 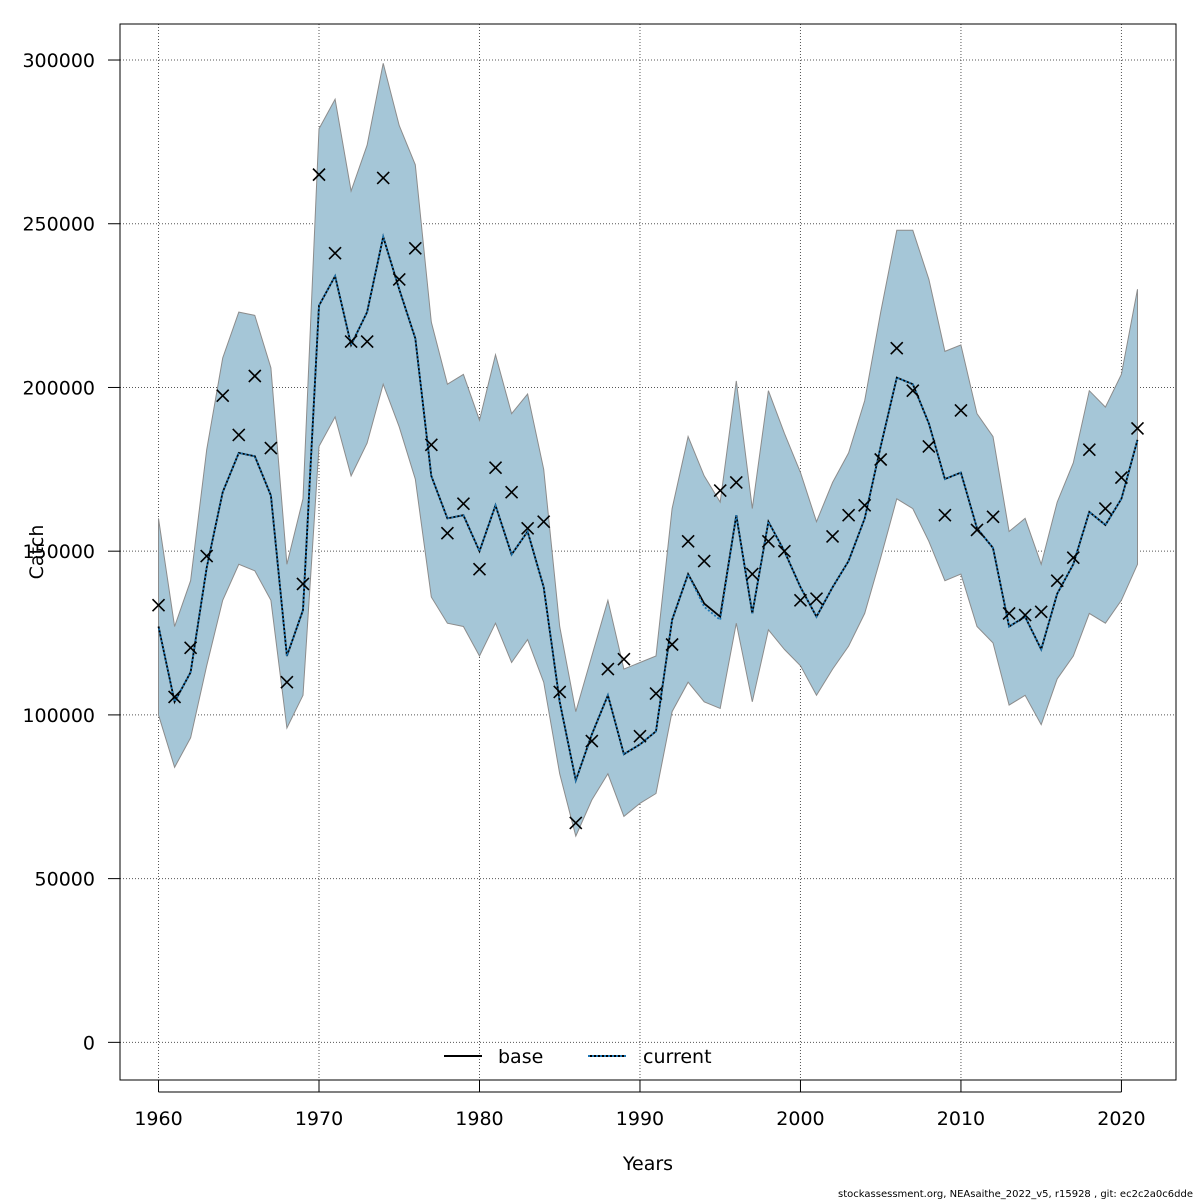 What do you see at coordinates (520, 1057) in the screenshot?
I see `legend-label-base: base` at bounding box center [520, 1057].